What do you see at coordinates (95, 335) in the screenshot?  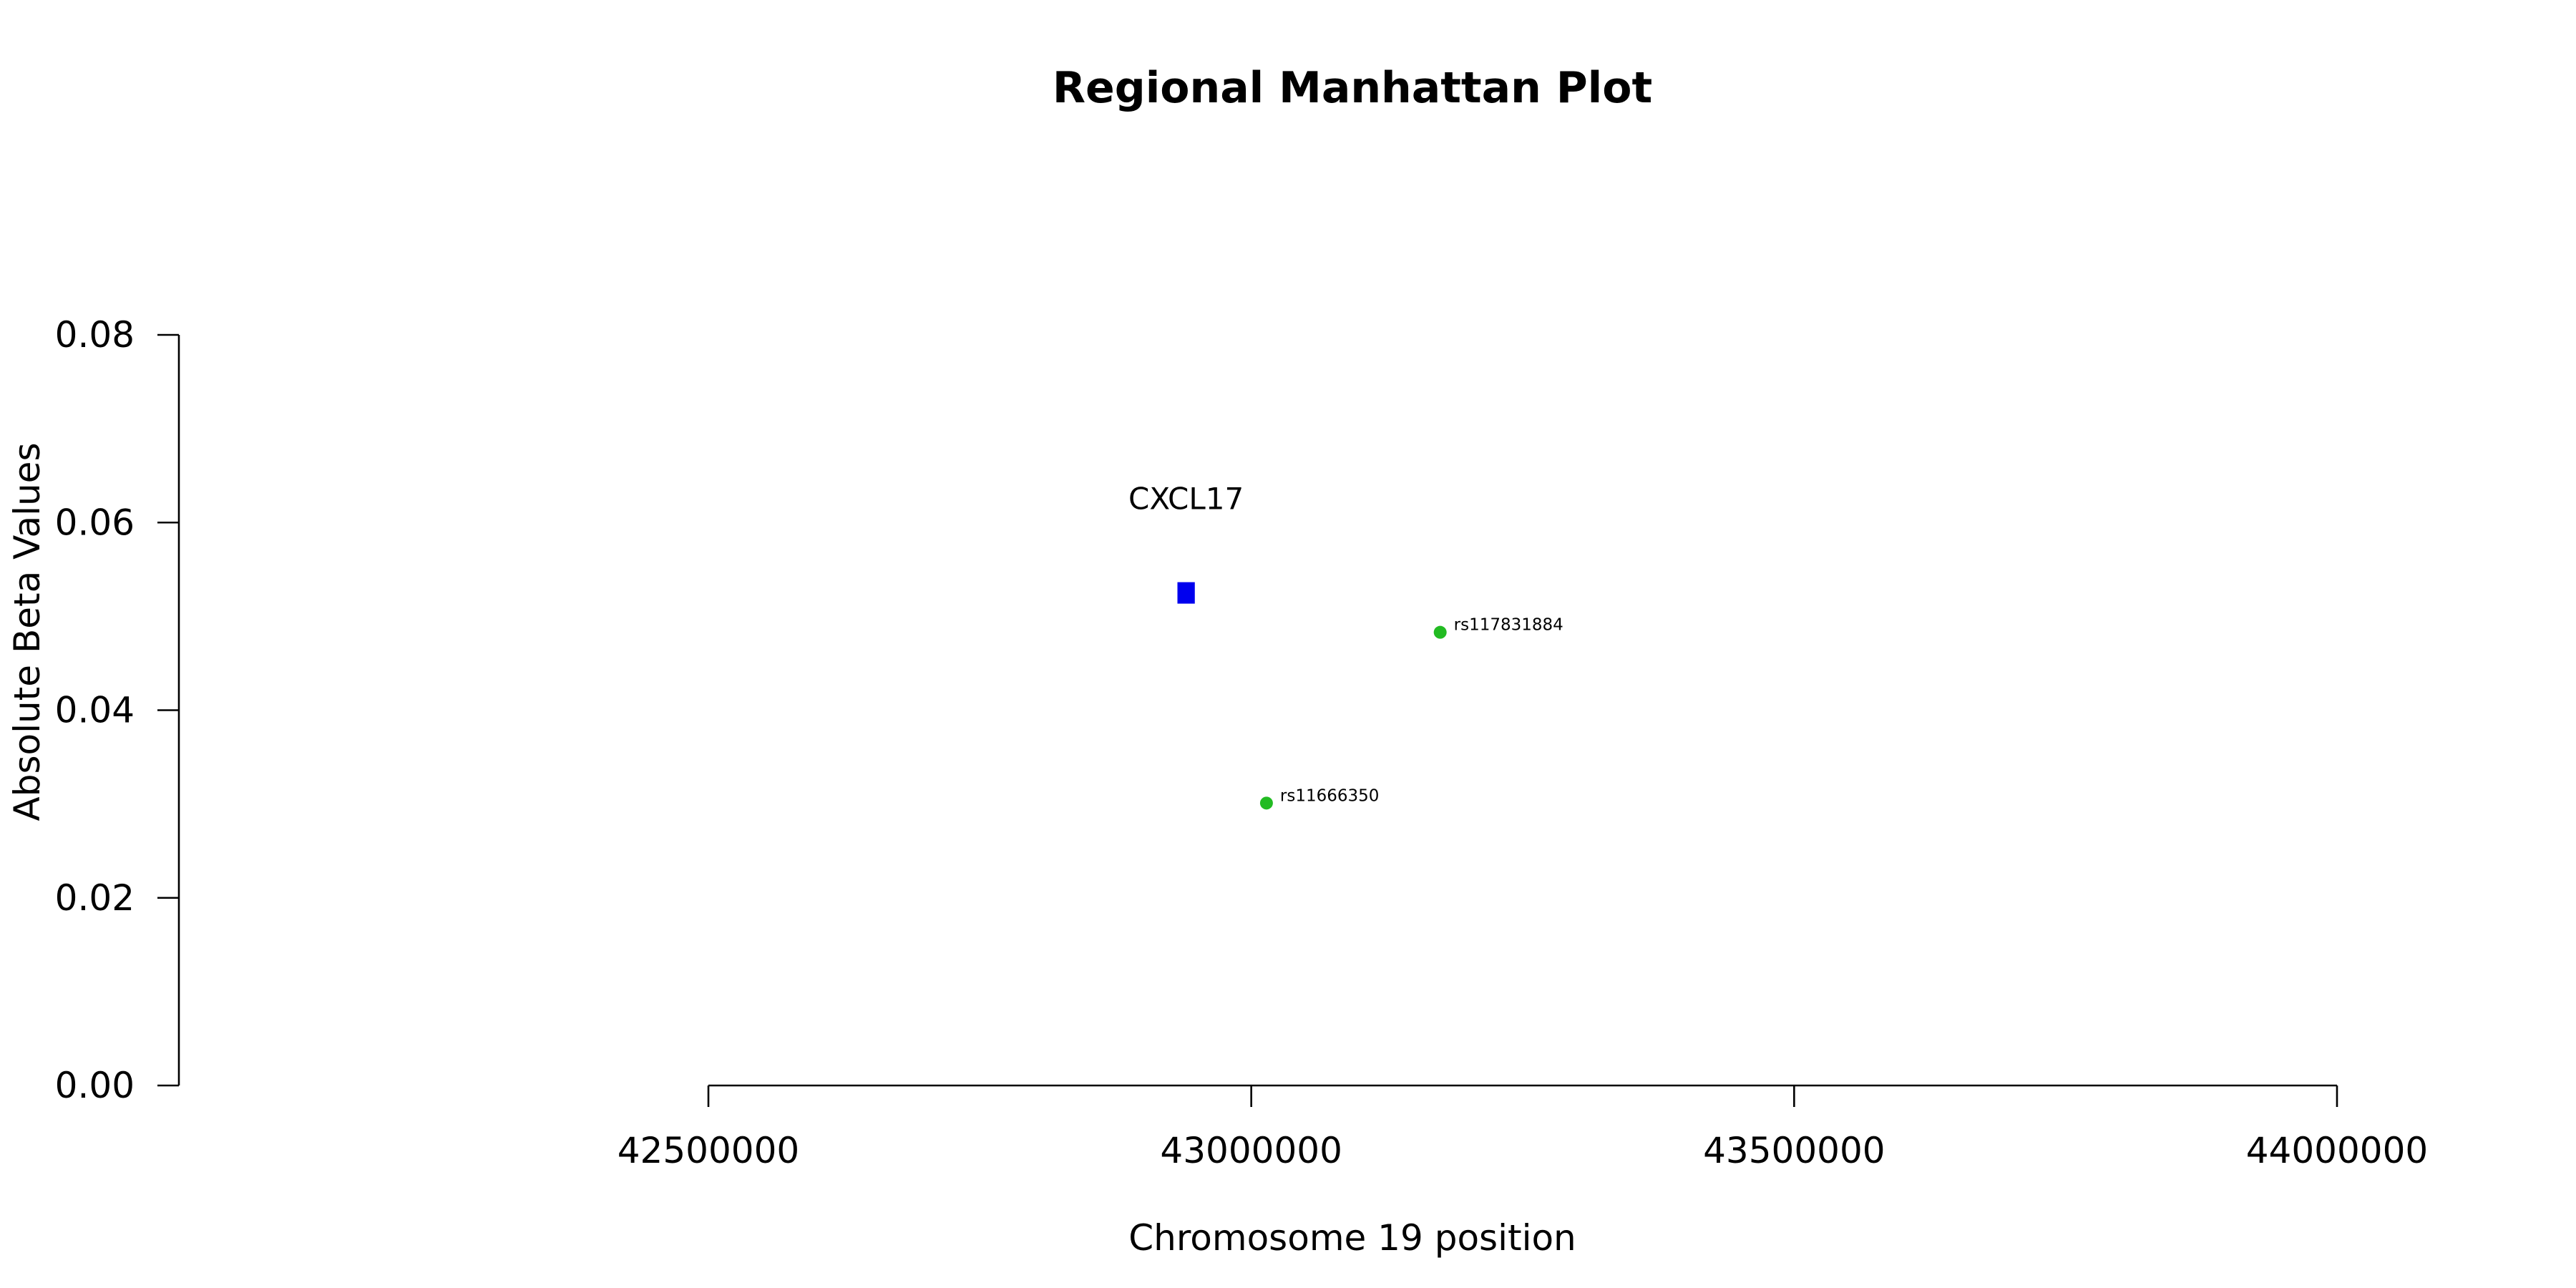 I see `y-tick-label: 0.08` at bounding box center [95, 335].